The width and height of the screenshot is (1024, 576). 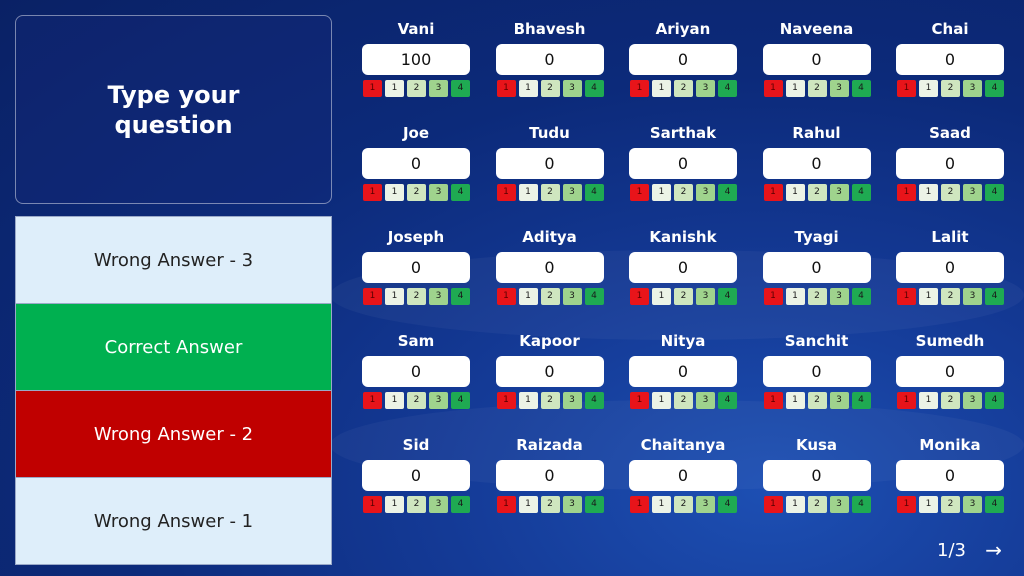 I want to click on answer-option-3: Wrong Answer - 2, so click(x=173, y=434).